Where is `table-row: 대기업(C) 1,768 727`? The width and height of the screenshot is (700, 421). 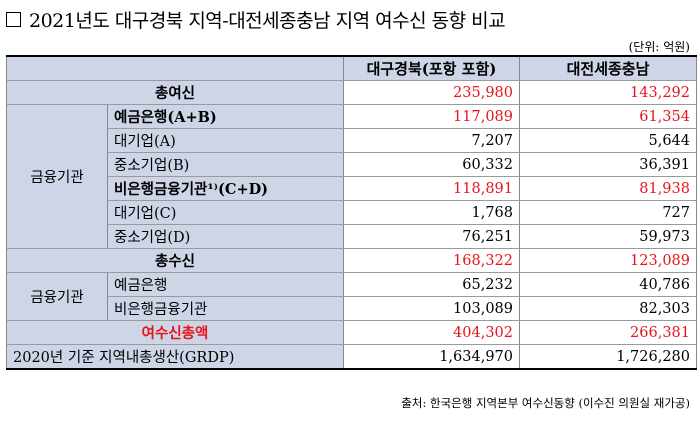 table-row: 대기업(C) 1,768 727 is located at coordinates (352, 212).